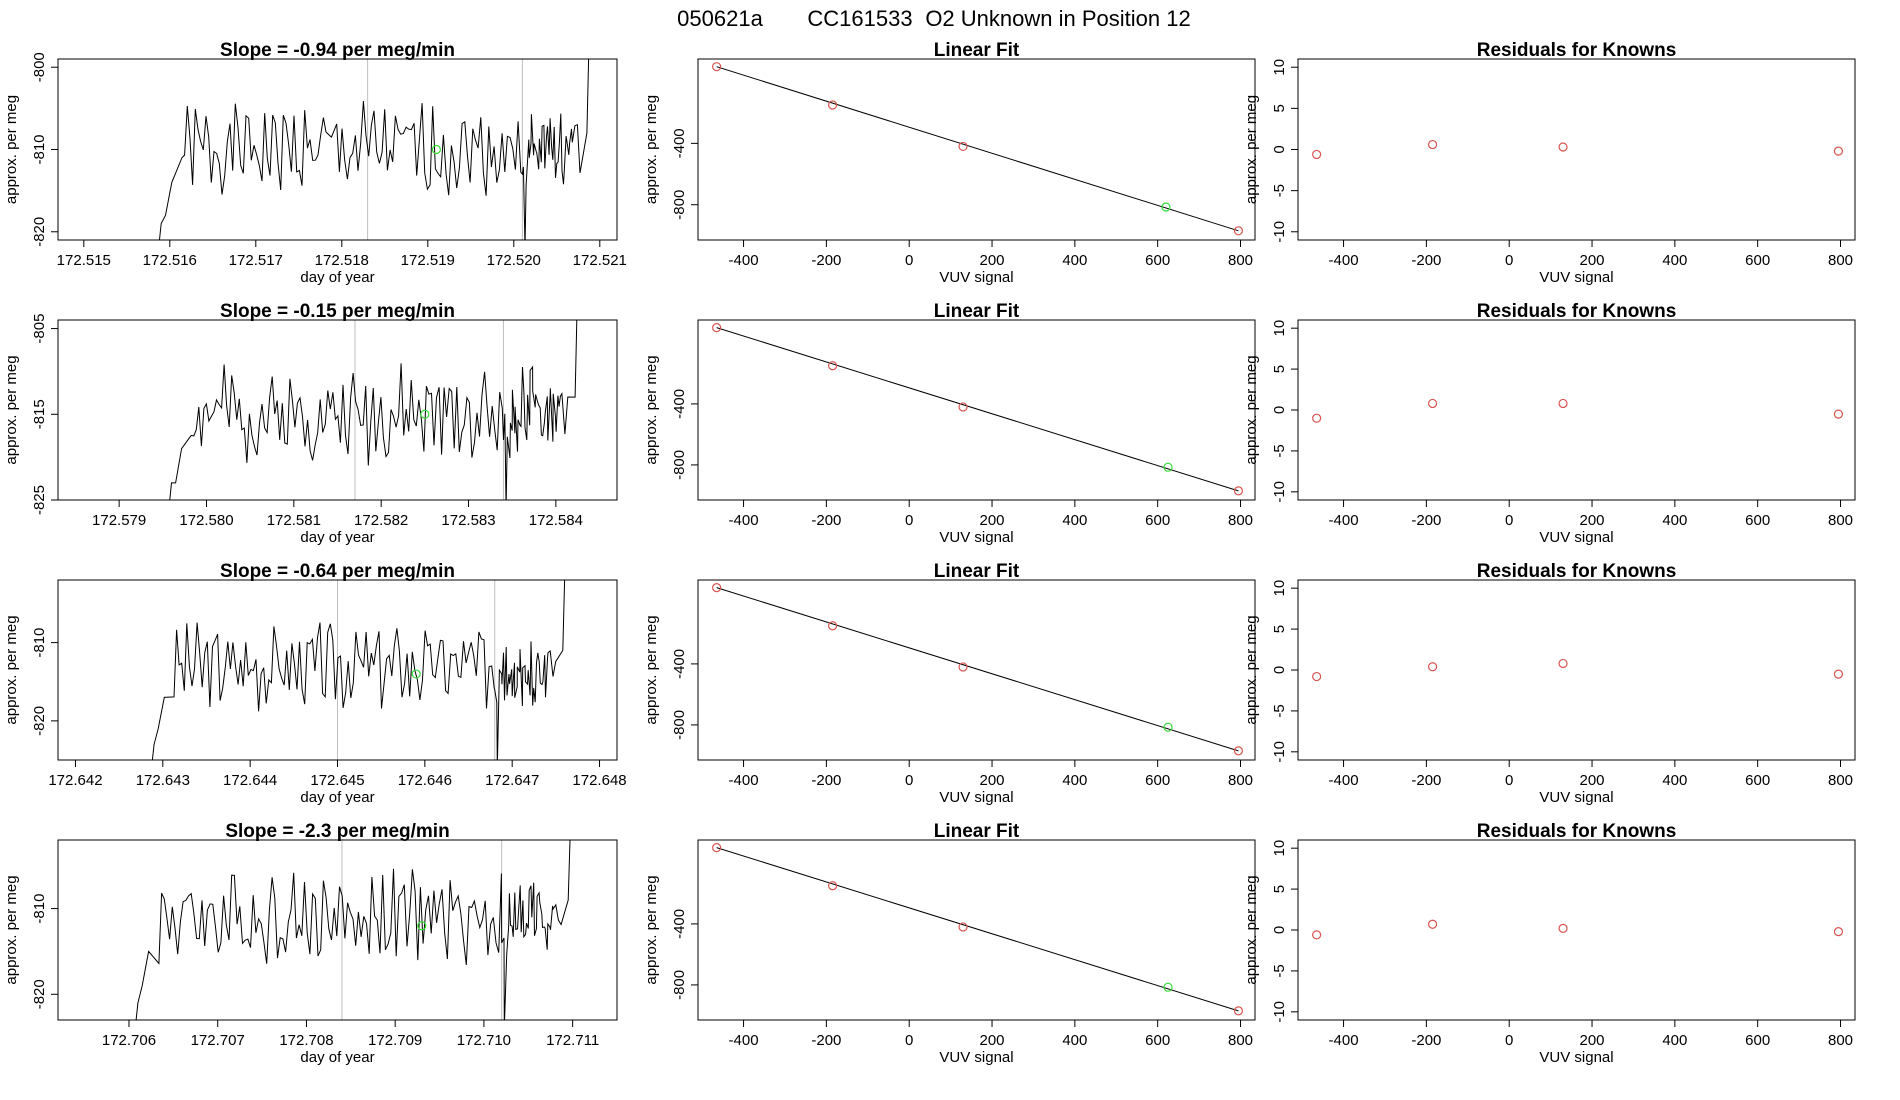 This screenshot has width=1900, height=1100. I want to click on x-tick-label: 172.584, so click(556, 520).